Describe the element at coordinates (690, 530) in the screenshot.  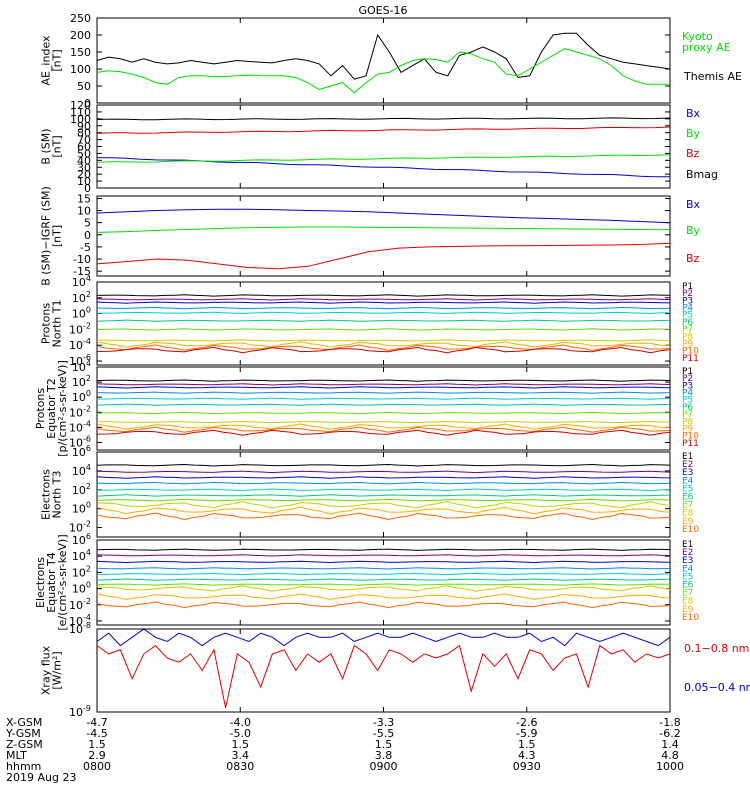
I see `legend-entry: E10` at that location.